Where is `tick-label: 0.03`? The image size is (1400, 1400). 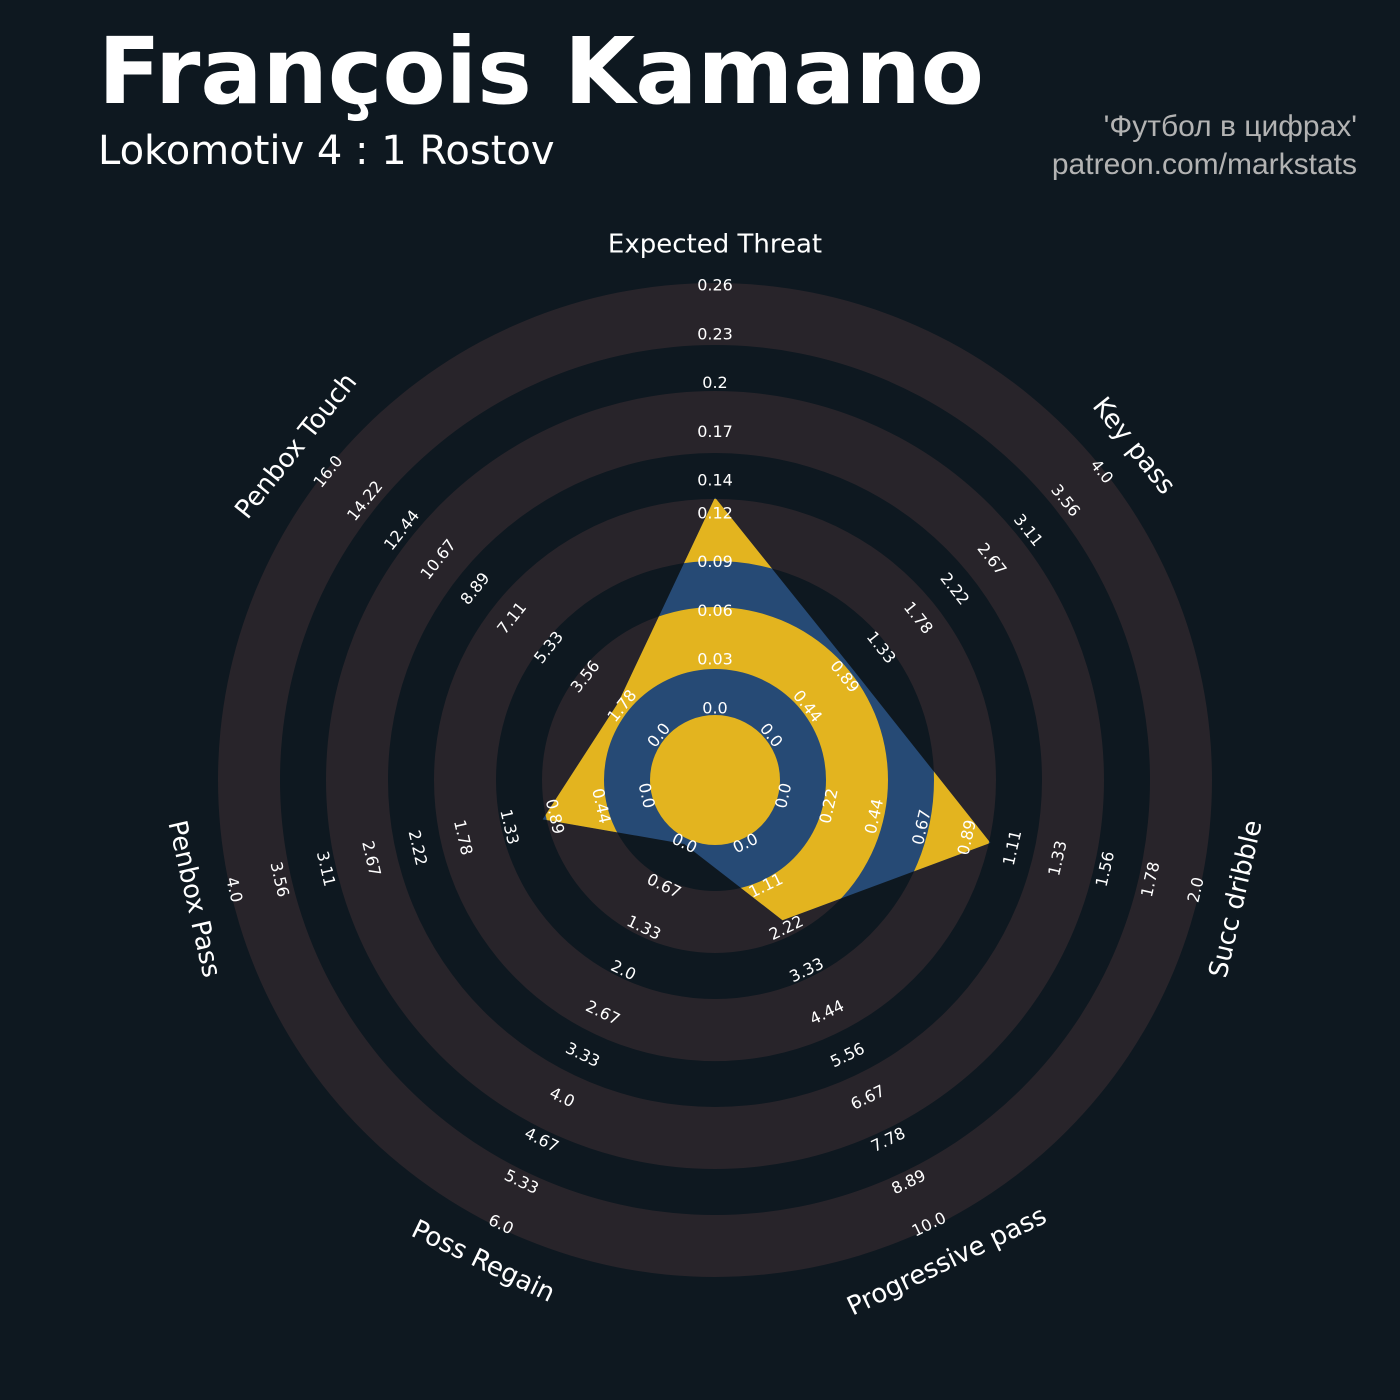 tick-label: 0.03 is located at coordinates (715, 659).